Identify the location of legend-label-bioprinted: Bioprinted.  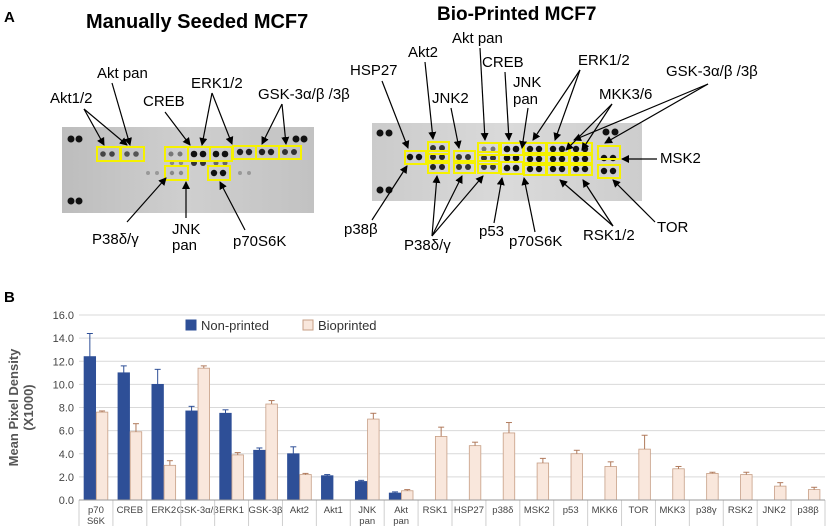
(347, 325).